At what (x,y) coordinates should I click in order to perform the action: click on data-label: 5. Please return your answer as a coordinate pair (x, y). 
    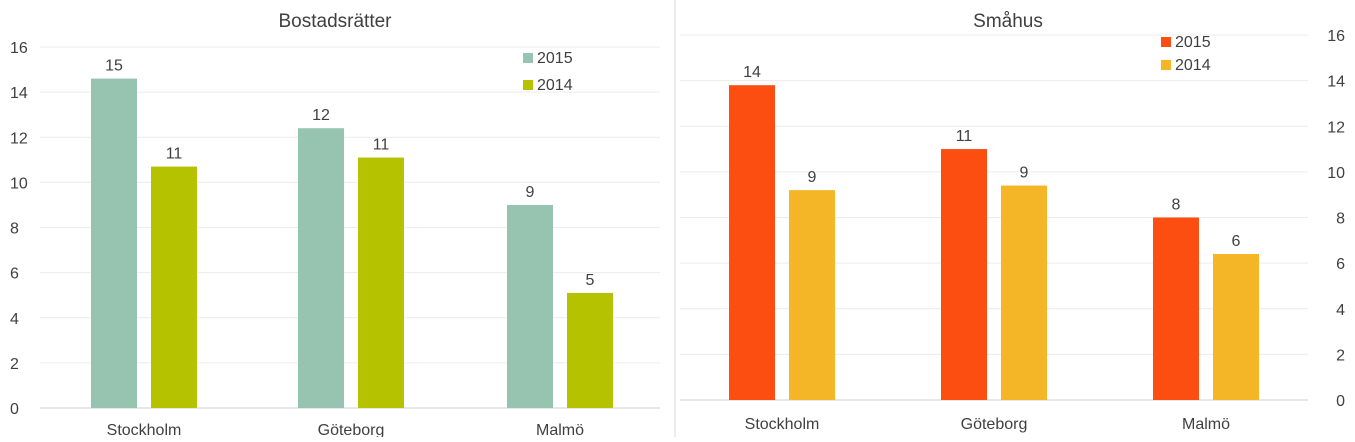
    Looking at the image, I should click on (590, 280).